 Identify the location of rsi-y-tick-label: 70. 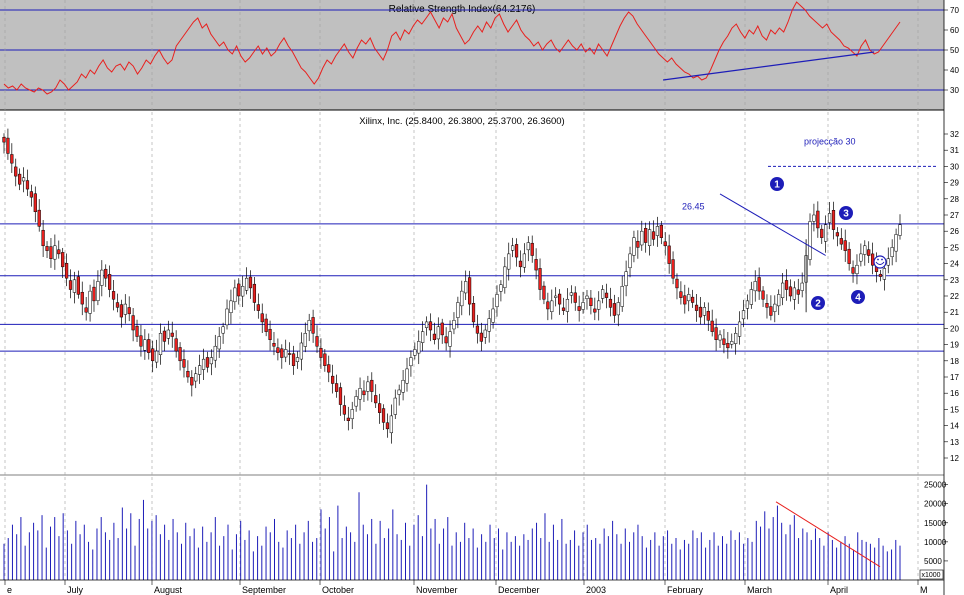
(954, 10).